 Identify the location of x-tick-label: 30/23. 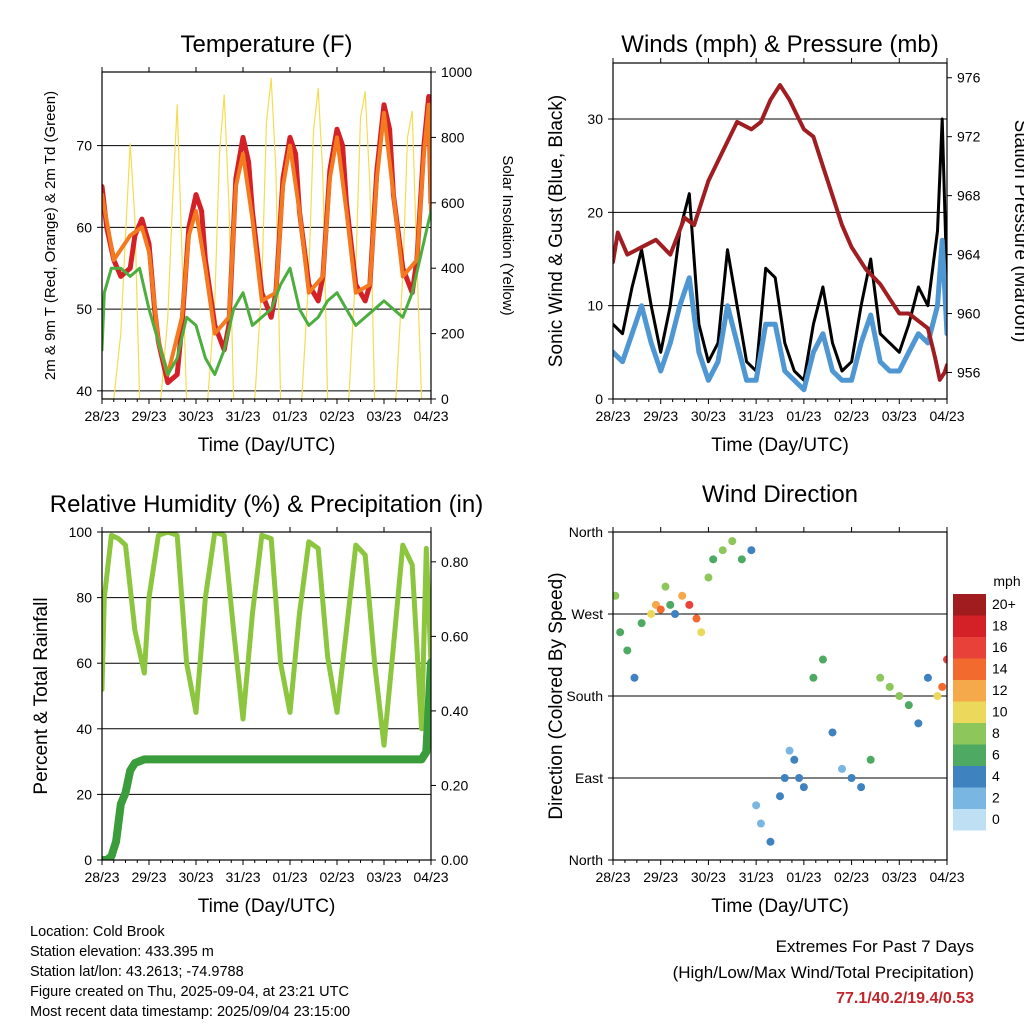
(195, 877).